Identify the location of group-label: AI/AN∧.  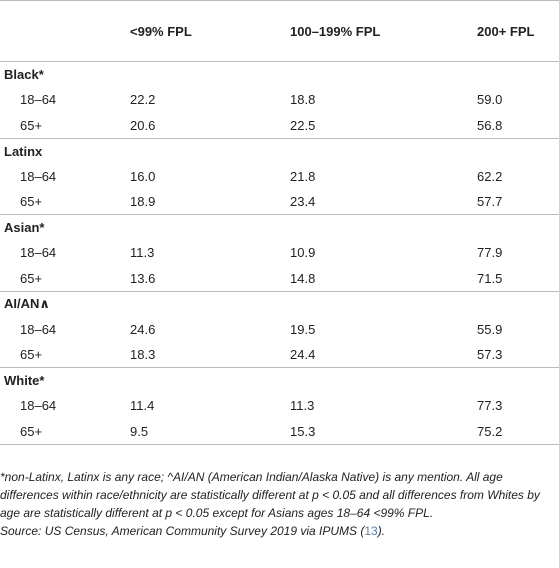
(279, 303).